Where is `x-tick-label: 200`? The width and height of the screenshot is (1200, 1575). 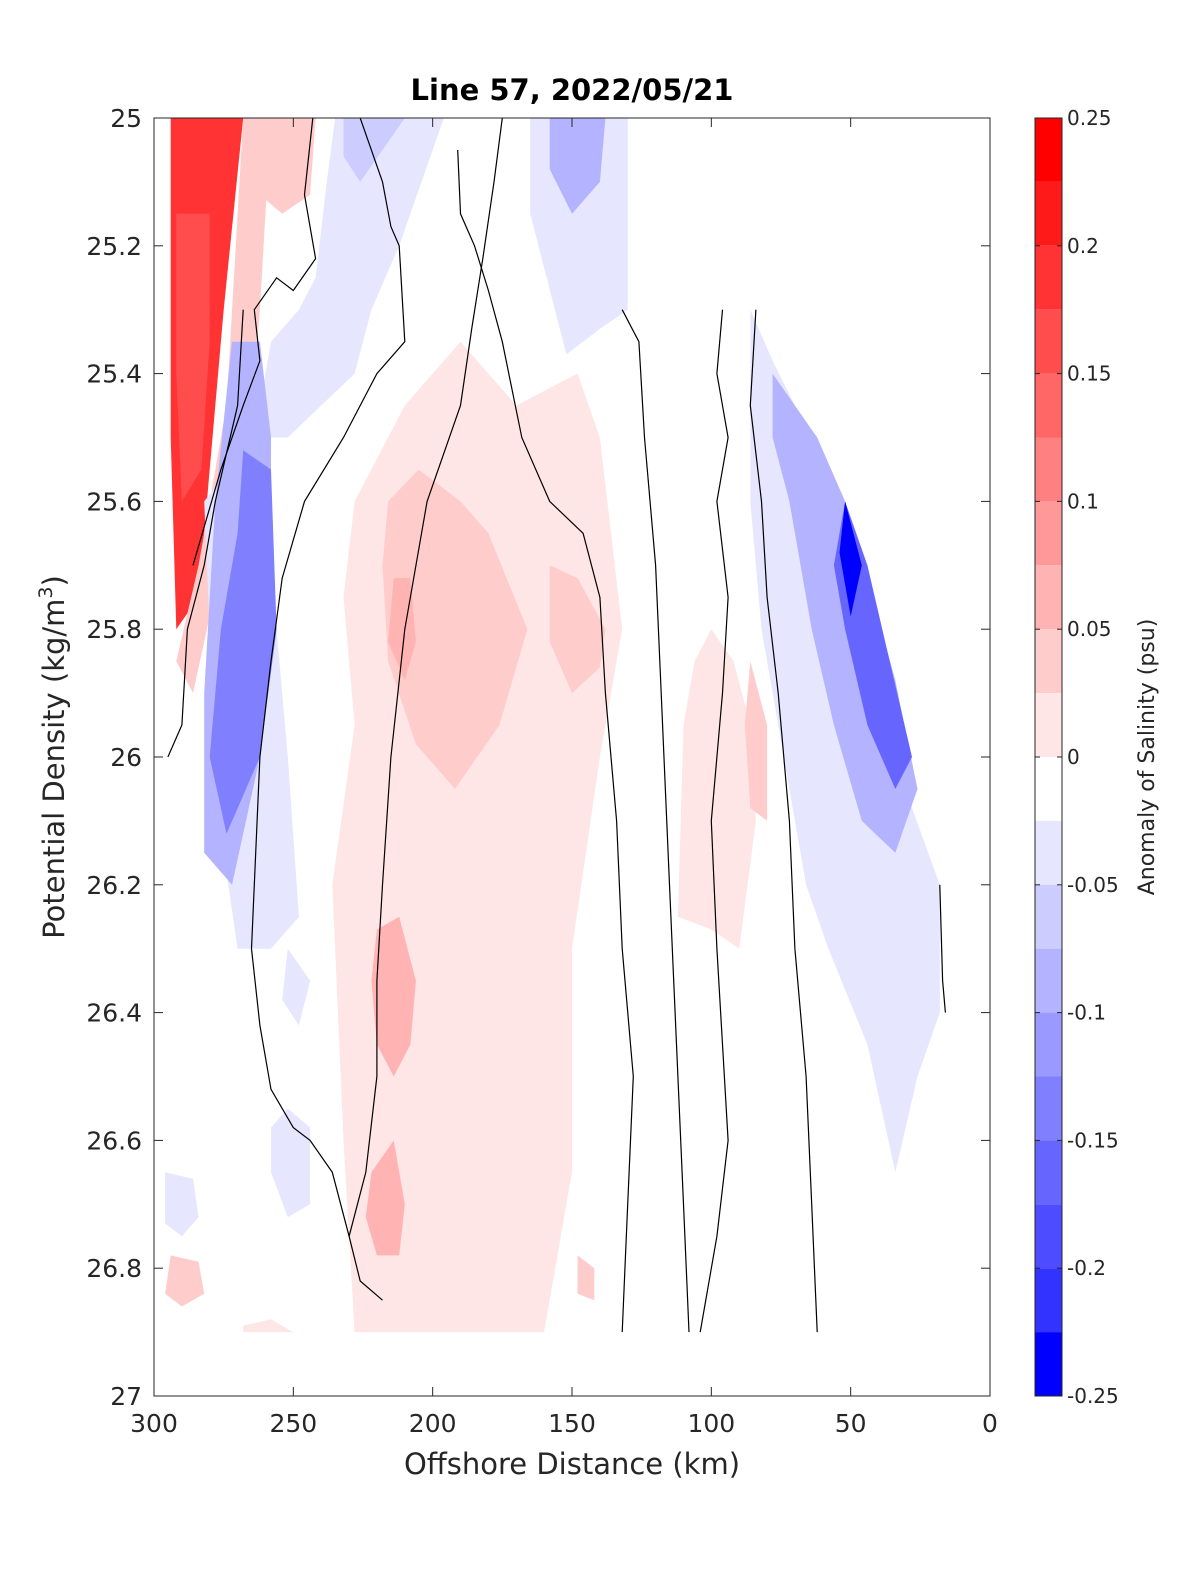
x-tick-label: 200 is located at coordinates (433, 1423).